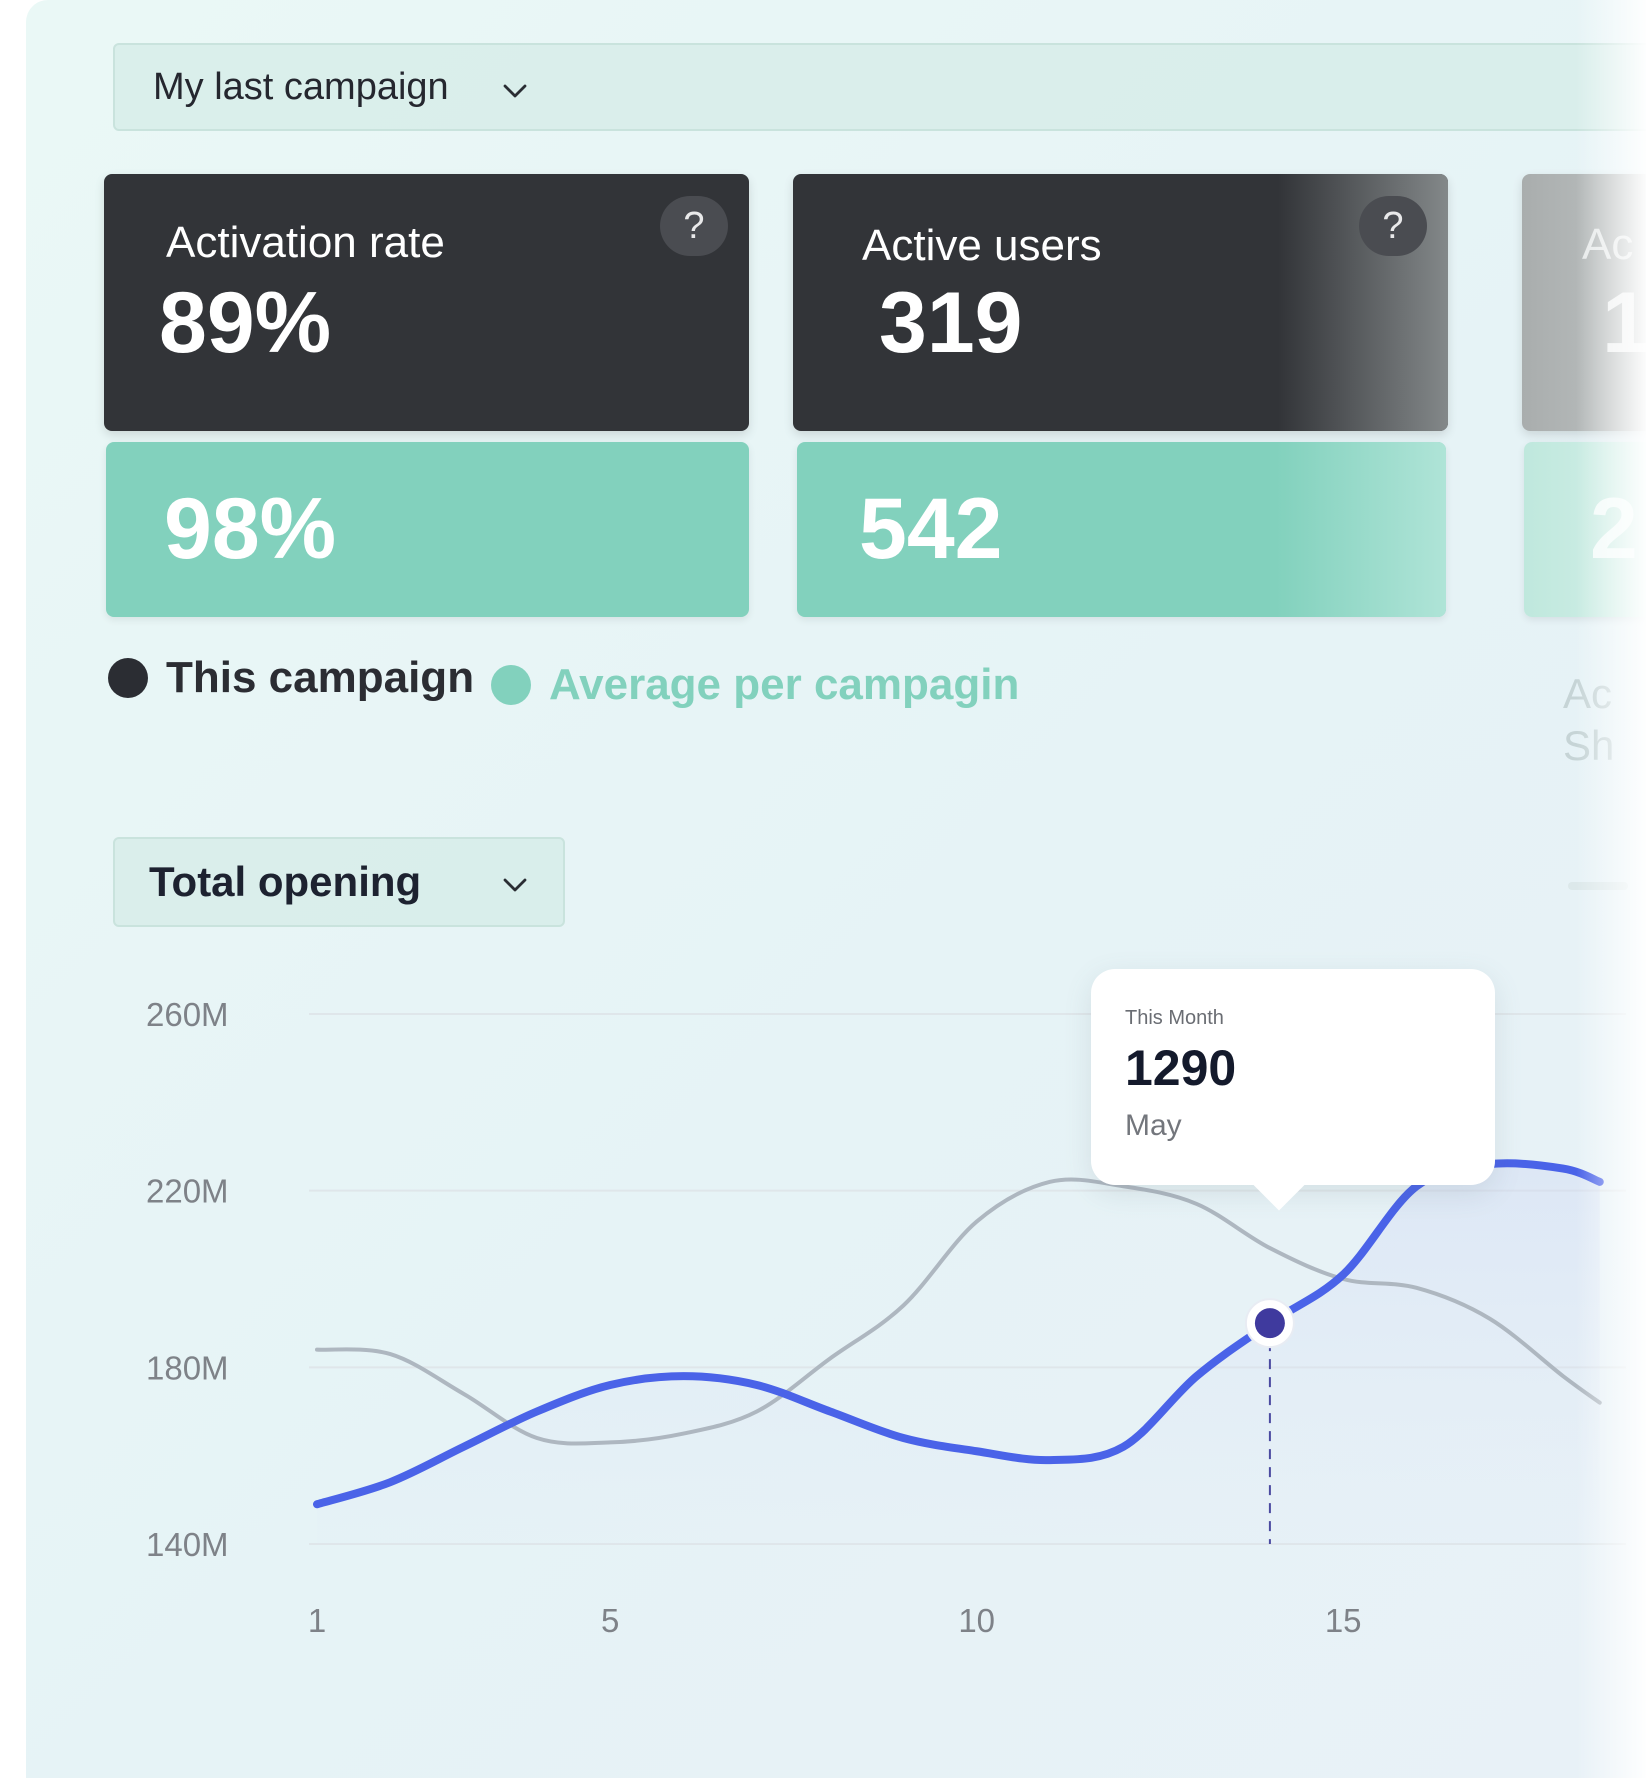  Describe the element at coordinates (1584, 302) in the screenshot. I see `third-metric-card: Ac 1` at that location.